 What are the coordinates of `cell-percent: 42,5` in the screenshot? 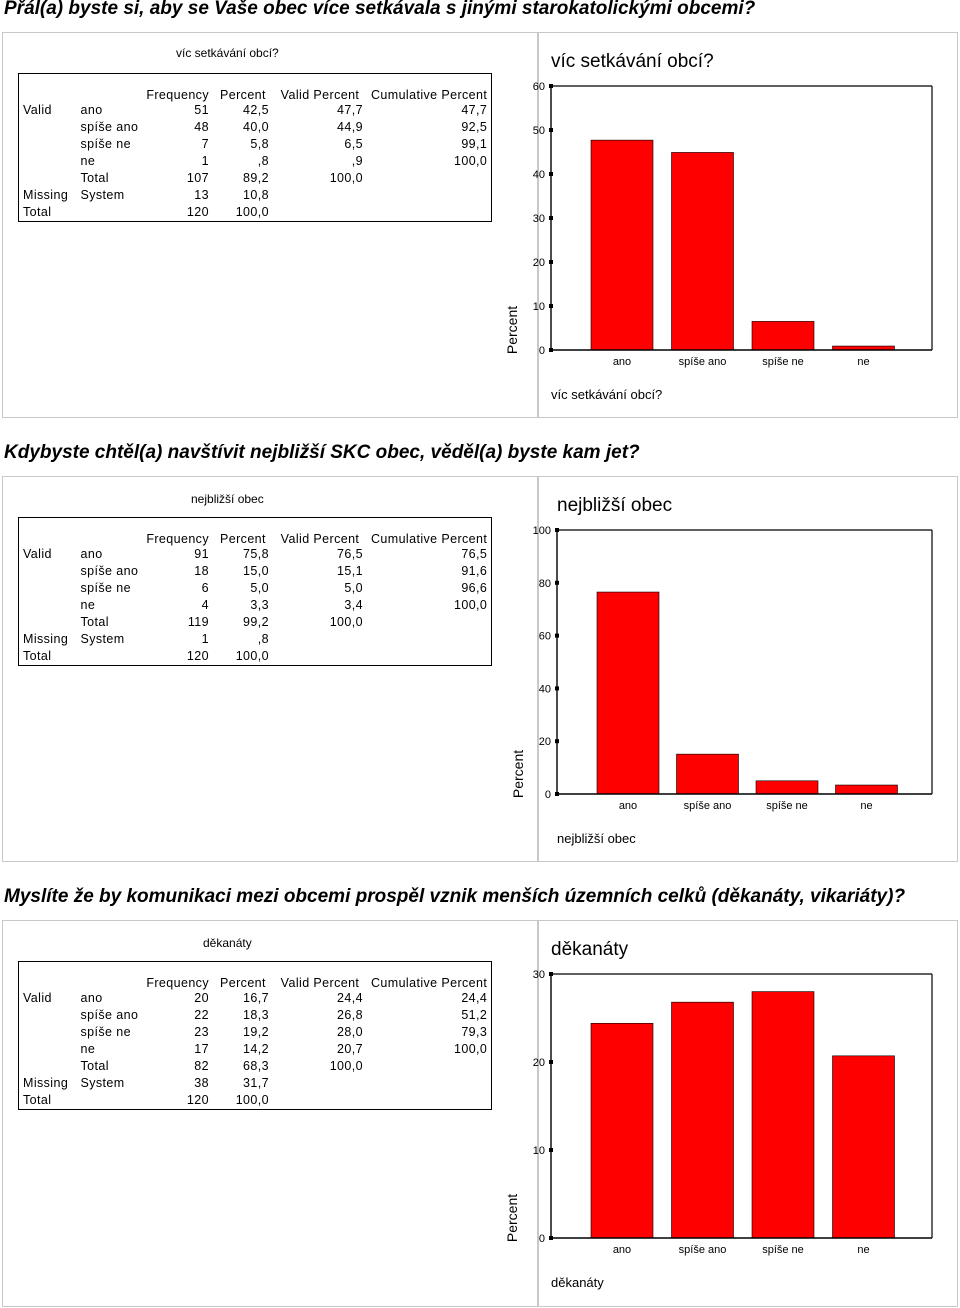 It's located at (256, 110).